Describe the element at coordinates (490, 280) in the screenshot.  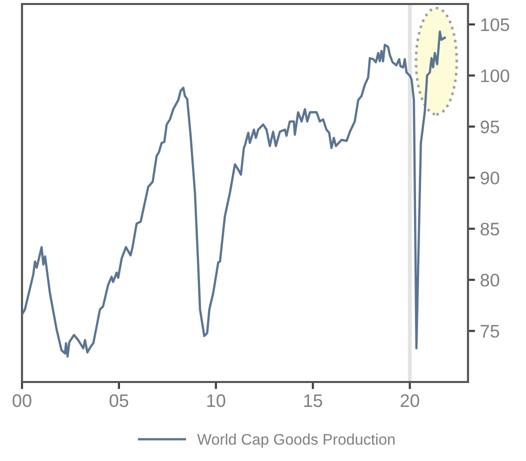
I see `y-tick-label: 80` at that location.